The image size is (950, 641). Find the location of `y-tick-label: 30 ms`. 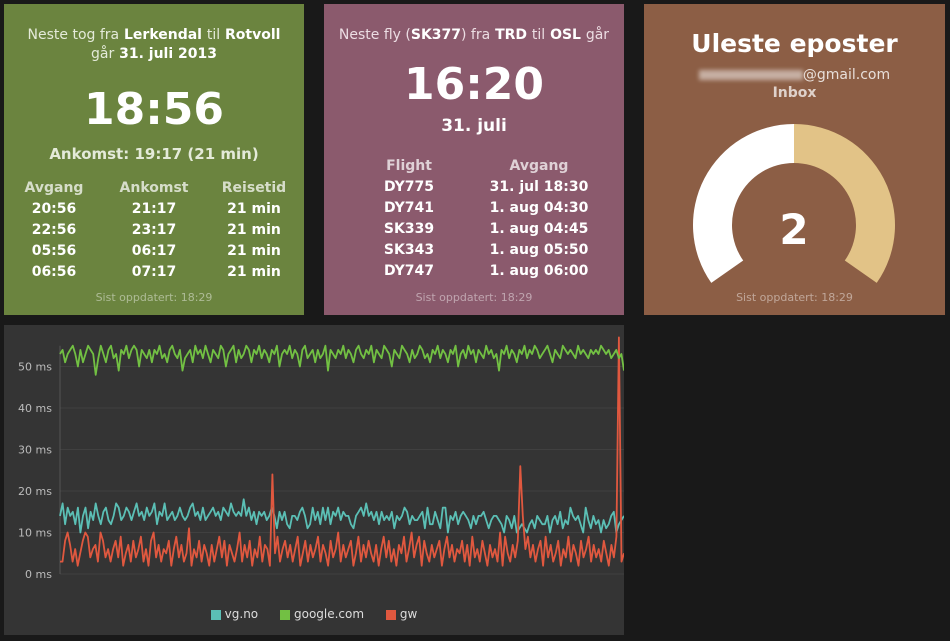

y-tick-label: 30 ms is located at coordinates (35, 450).